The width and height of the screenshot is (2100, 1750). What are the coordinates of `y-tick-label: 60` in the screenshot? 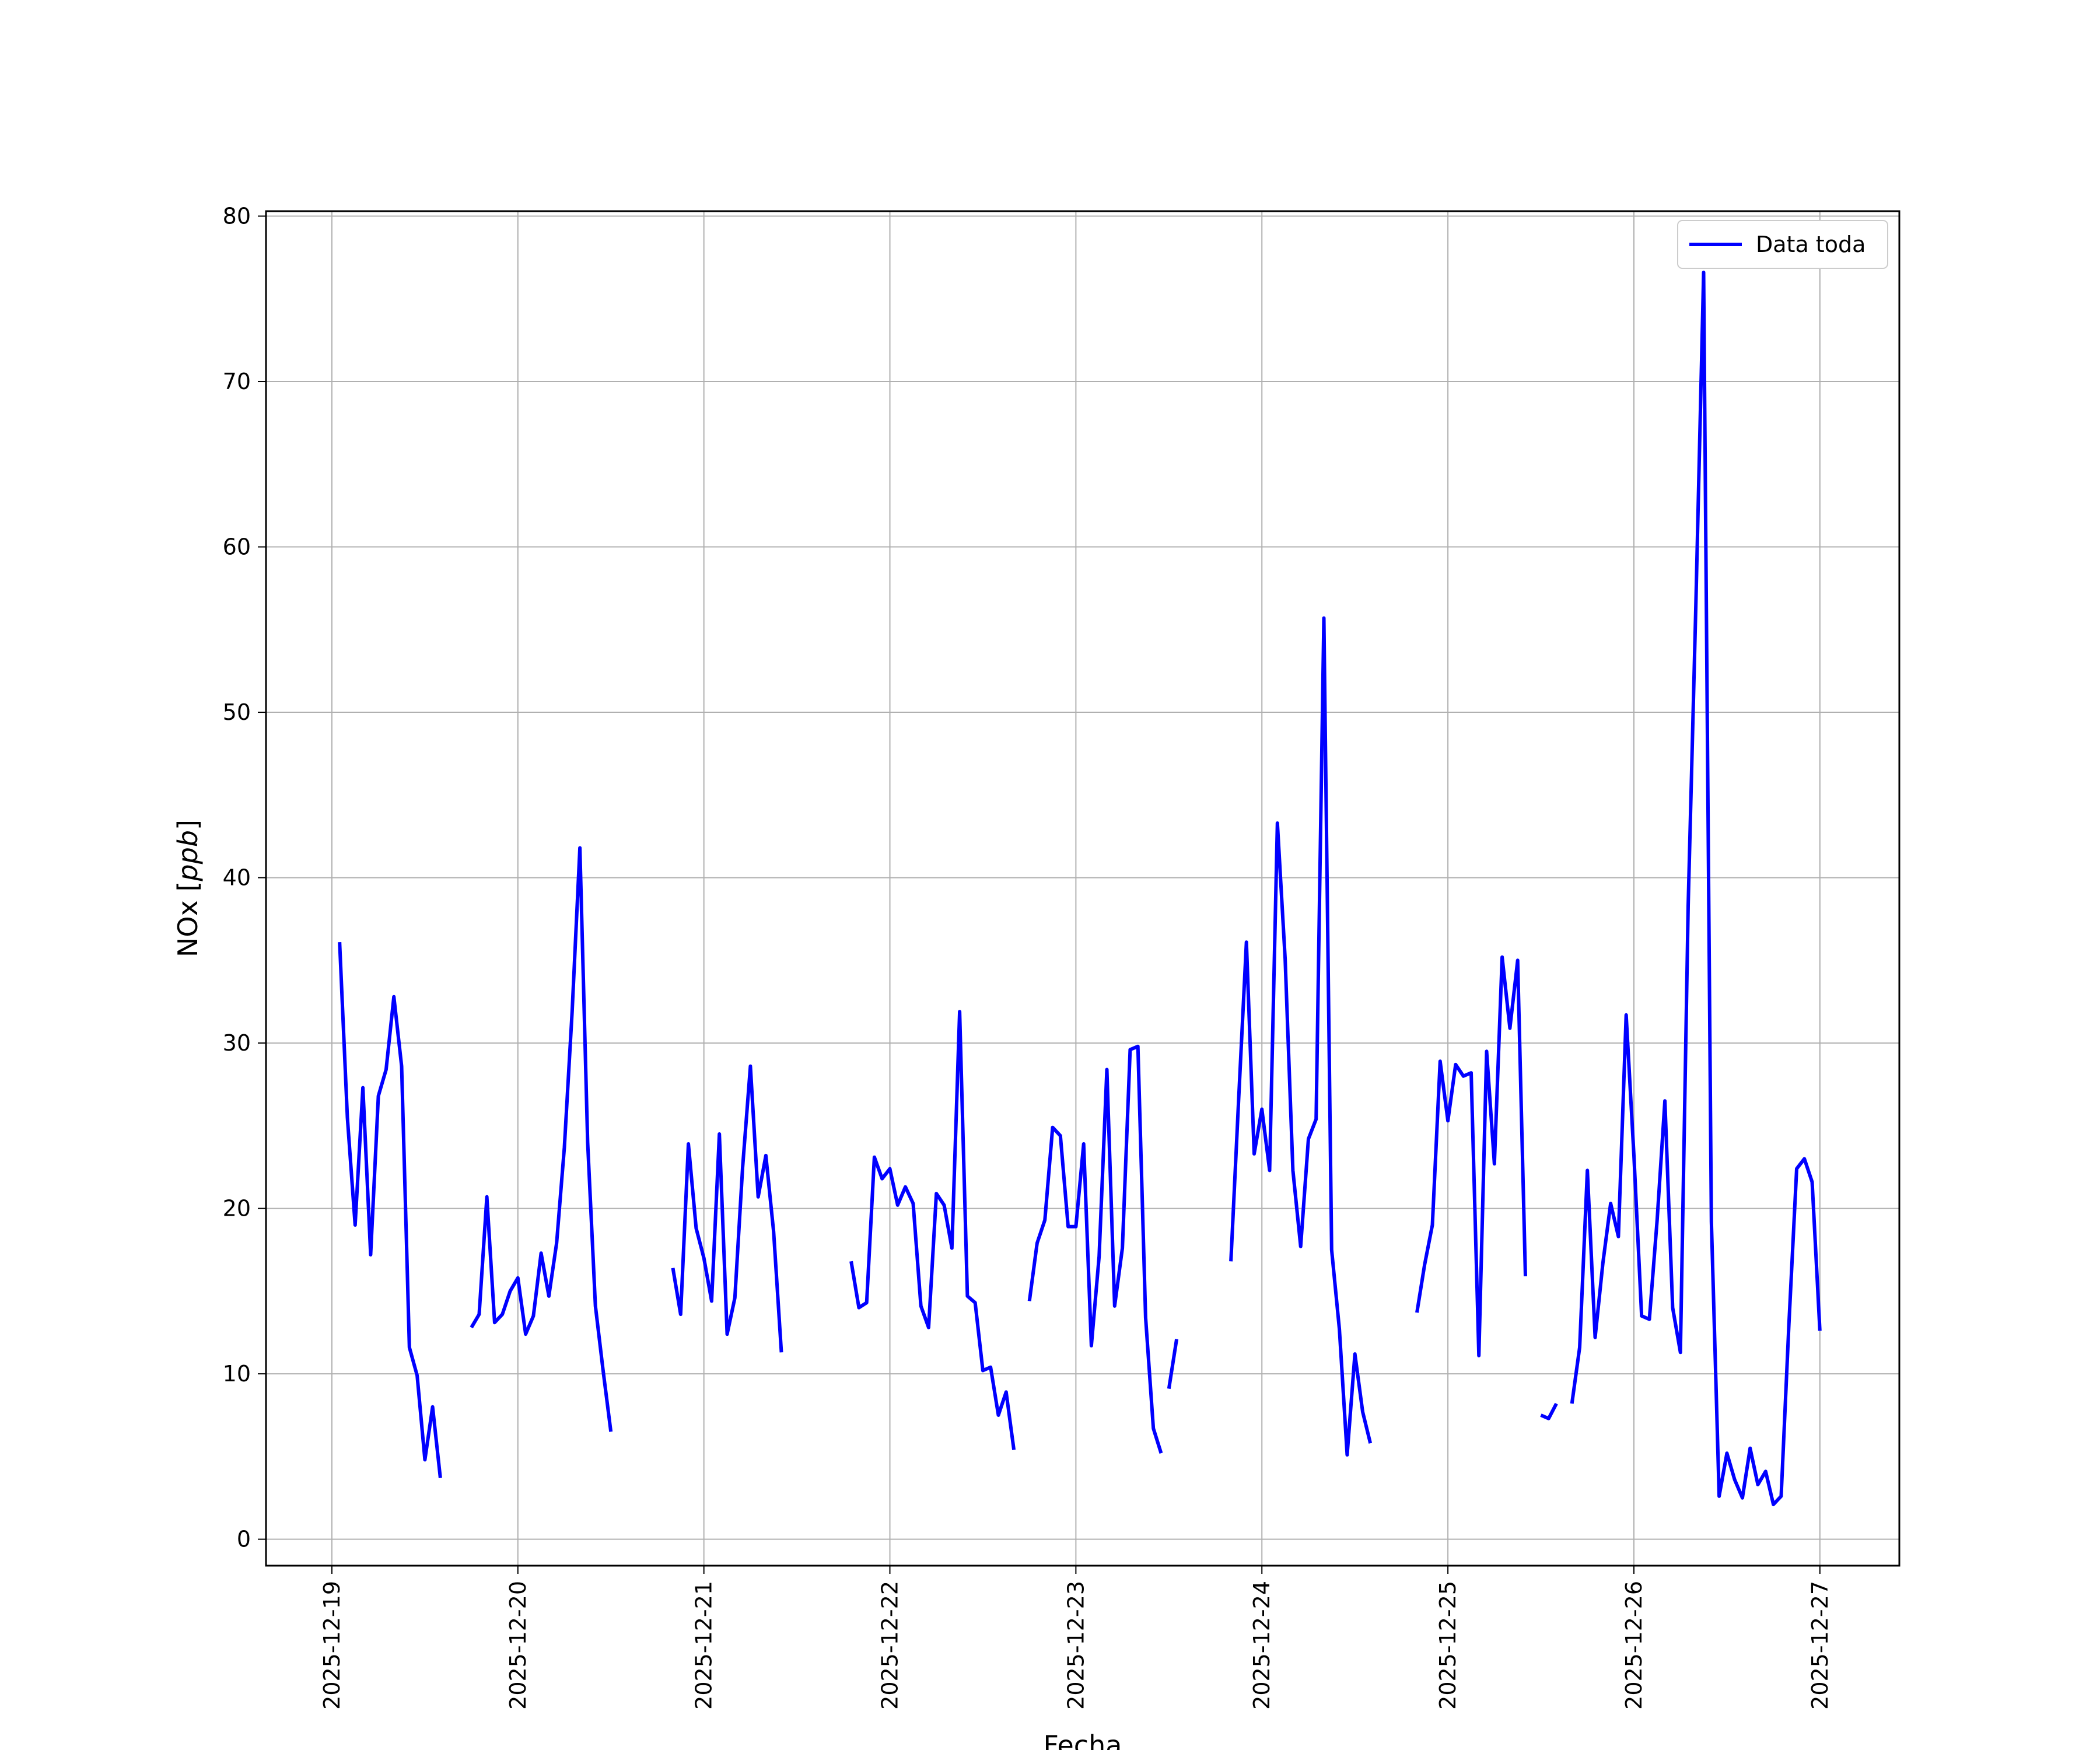 It's located at (237, 547).